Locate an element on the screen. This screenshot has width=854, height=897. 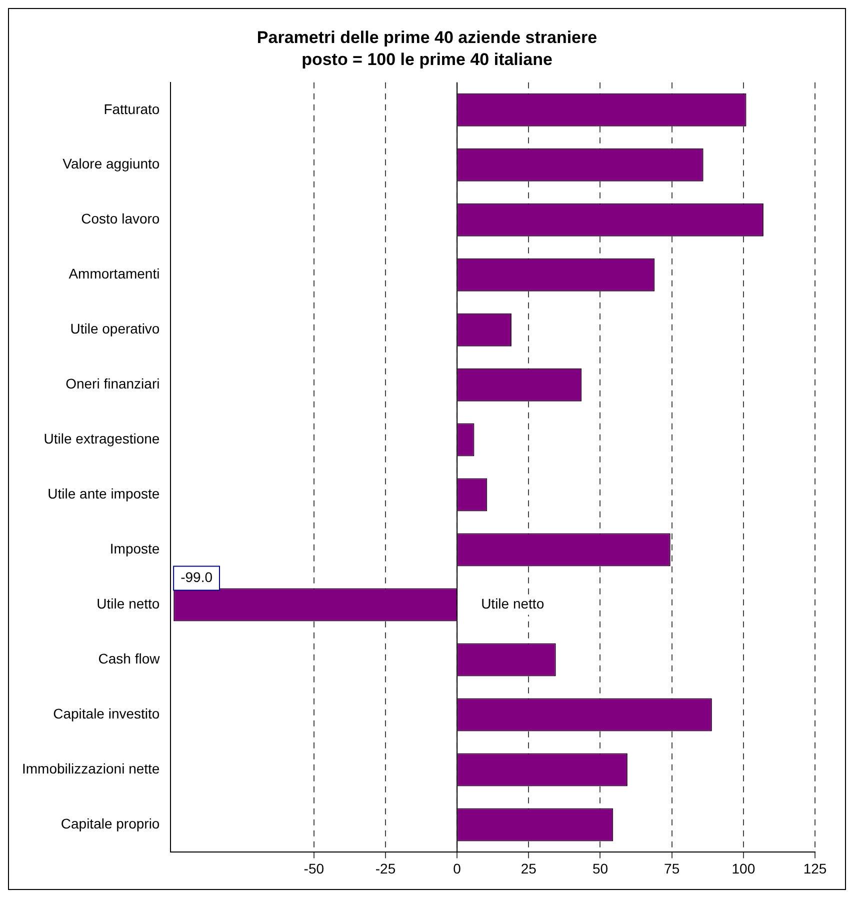
data-label: -99.0 is located at coordinates (196, 577).